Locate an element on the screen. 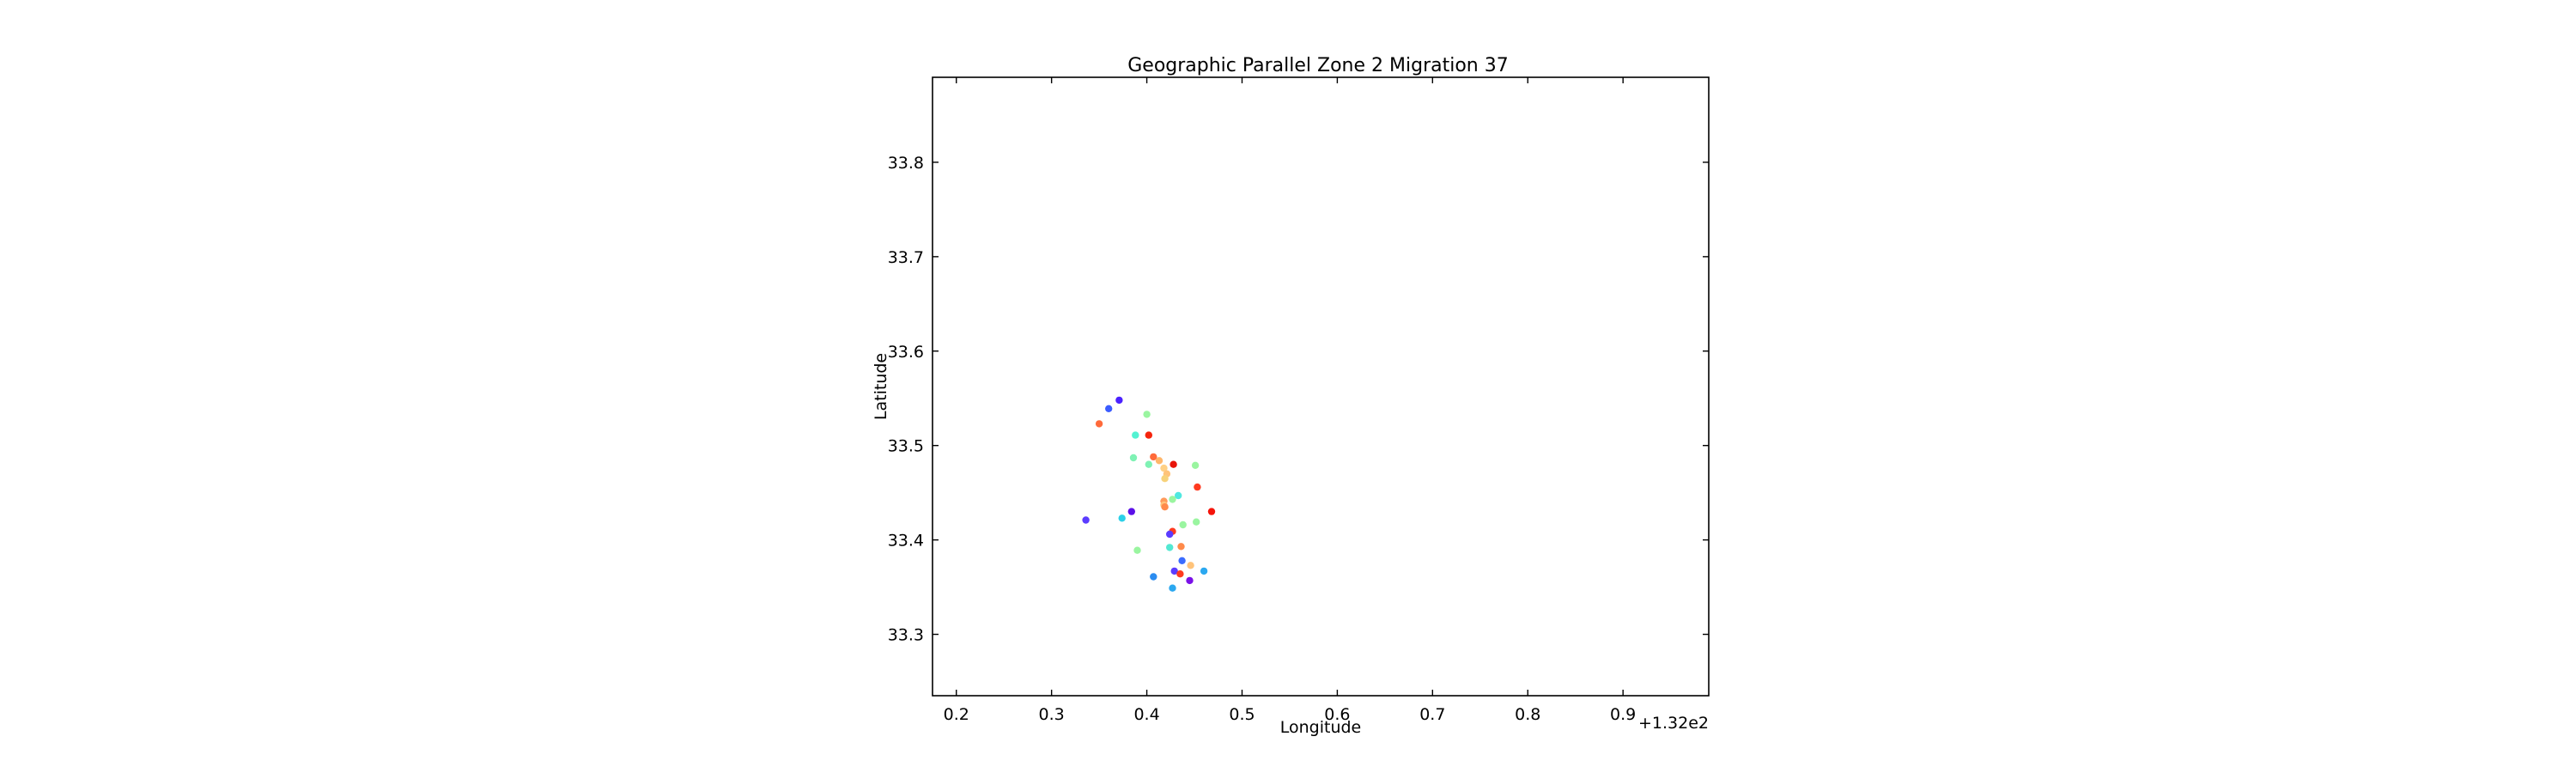 Image resolution: width=2576 pixels, height=773 pixels. chart-title: Geographic Parallel Zone 2 Migration 37 is located at coordinates (1318, 65).